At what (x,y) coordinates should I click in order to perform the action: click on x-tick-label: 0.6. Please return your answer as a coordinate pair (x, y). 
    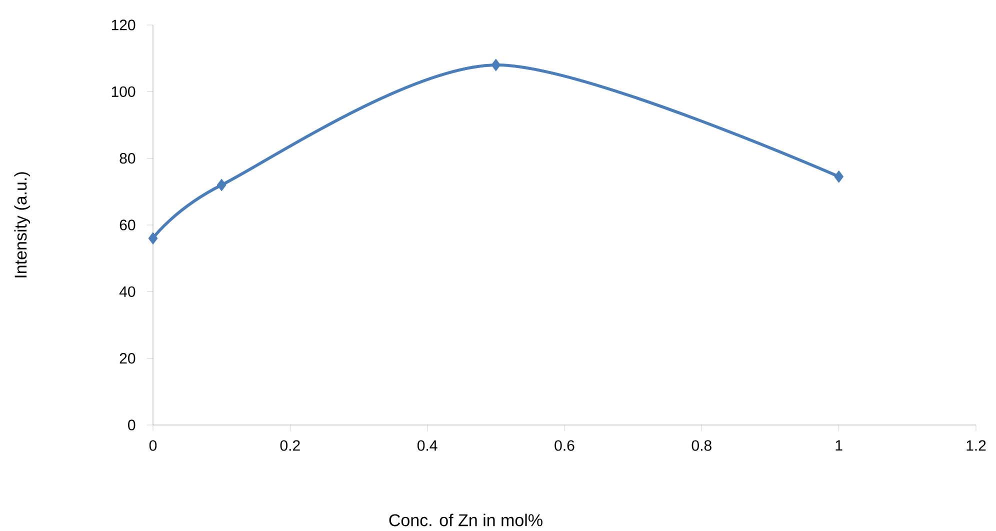
    Looking at the image, I should click on (564, 445).